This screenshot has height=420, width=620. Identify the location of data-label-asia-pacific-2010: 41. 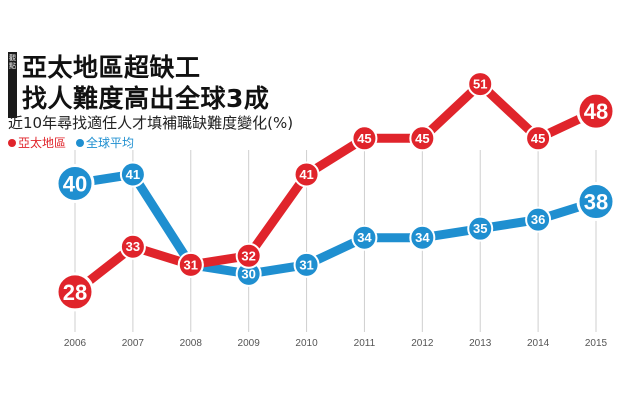
(306, 174).